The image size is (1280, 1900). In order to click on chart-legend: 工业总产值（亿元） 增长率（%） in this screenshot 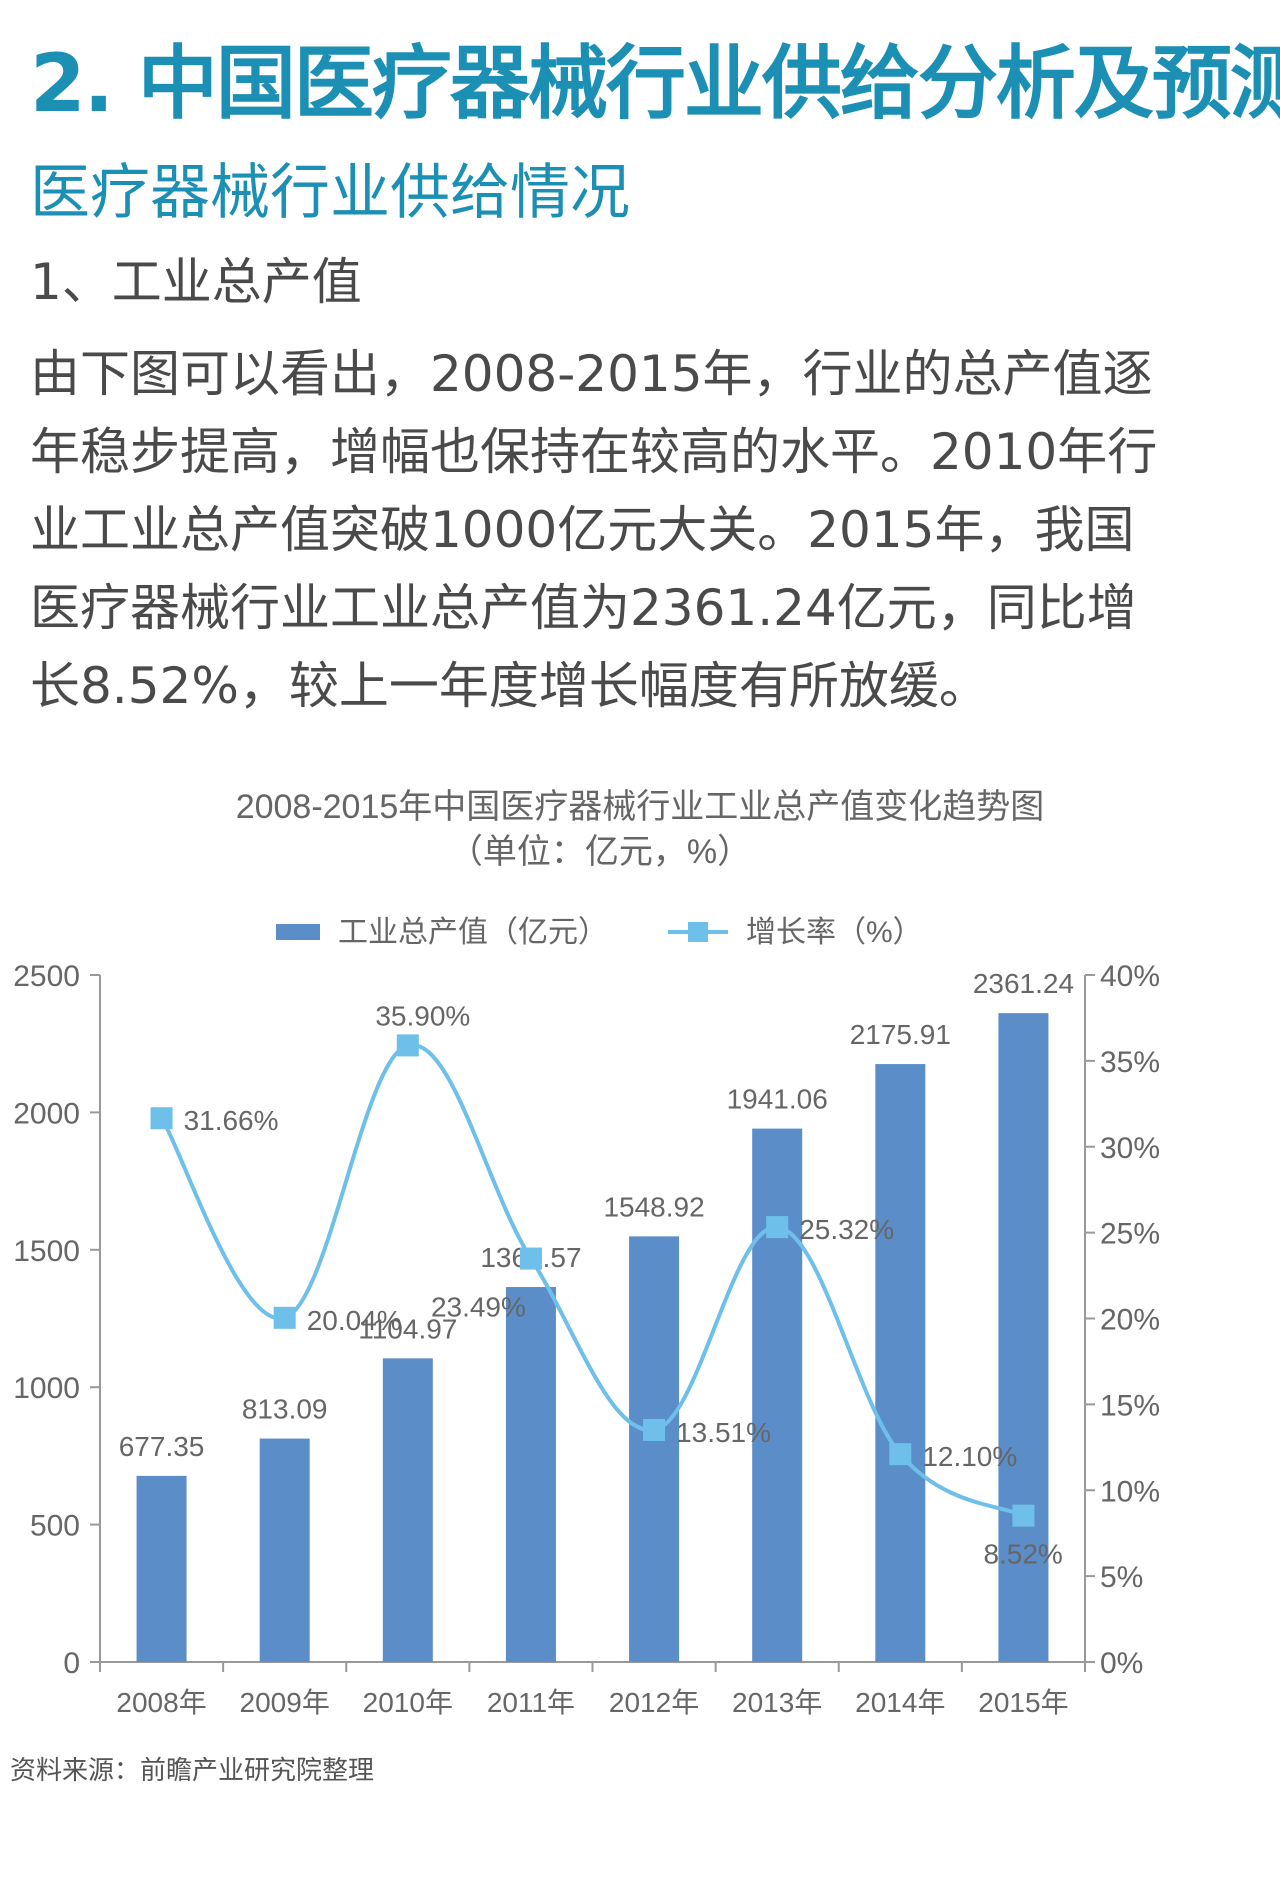, I will do `click(599, 932)`.